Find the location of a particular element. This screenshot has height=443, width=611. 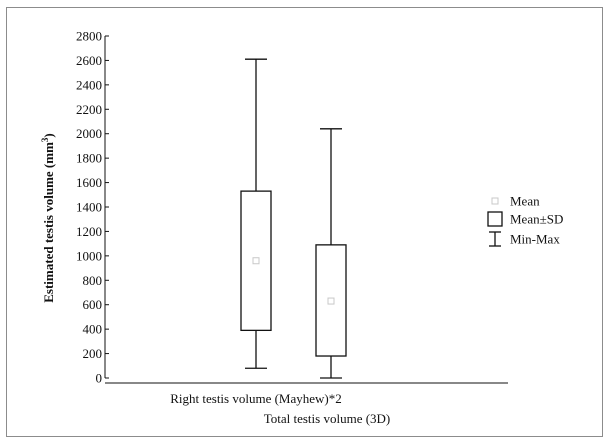

legend-mean-marker is located at coordinates (495, 201).